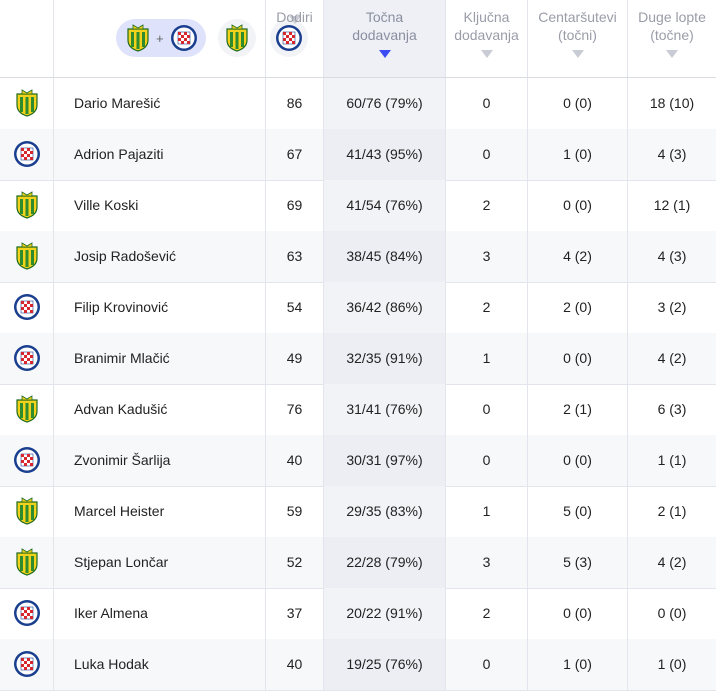 This screenshot has height=691, width=716. Describe the element at coordinates (295, 38) in the screenshot. I see `column-header-touches: Dodiri` at that location.